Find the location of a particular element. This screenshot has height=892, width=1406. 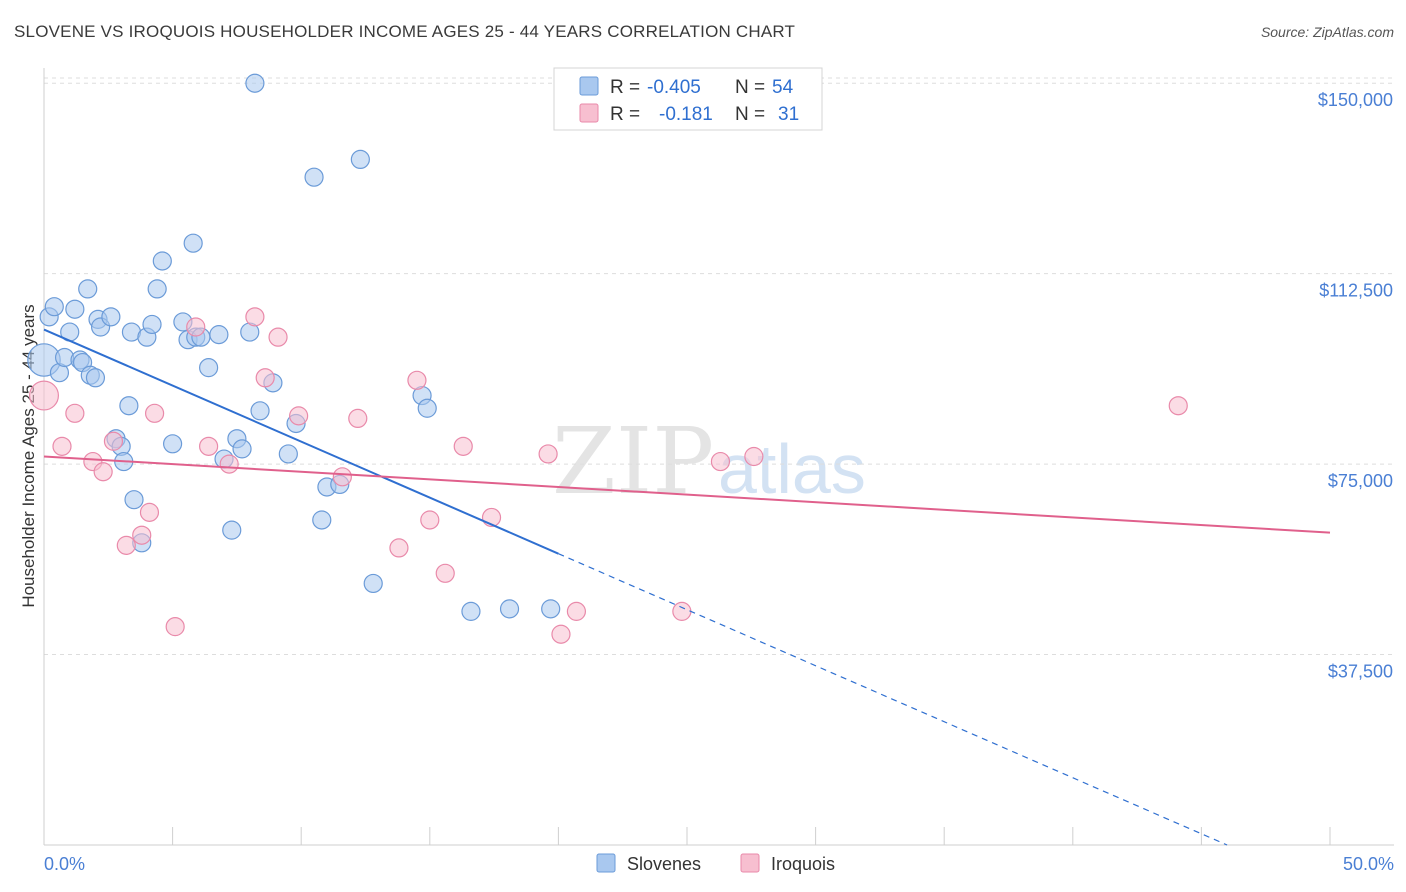

legend-swatch-iroquois is located at coordinates (589, 113).